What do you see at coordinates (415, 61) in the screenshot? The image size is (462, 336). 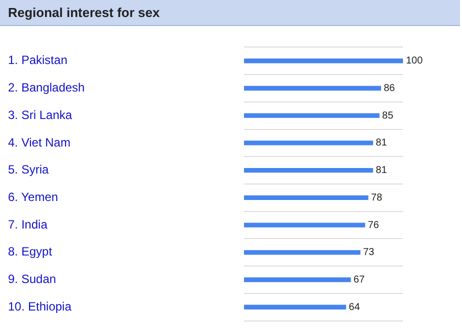 I see `data-label: 100` at bounding box center [415, 61].